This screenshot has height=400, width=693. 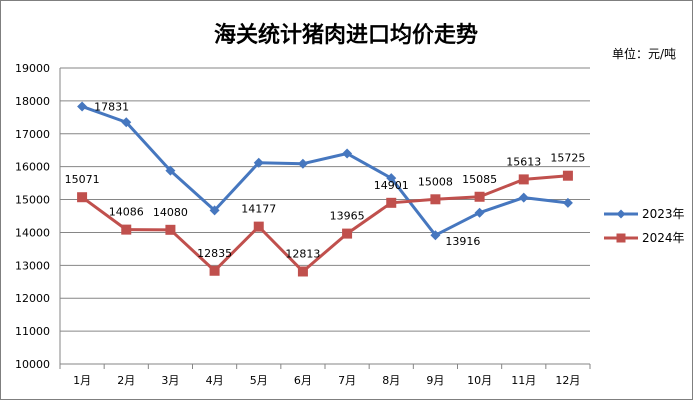 I want to click on y-tick-label: 18000, so click(x=32, y=101).